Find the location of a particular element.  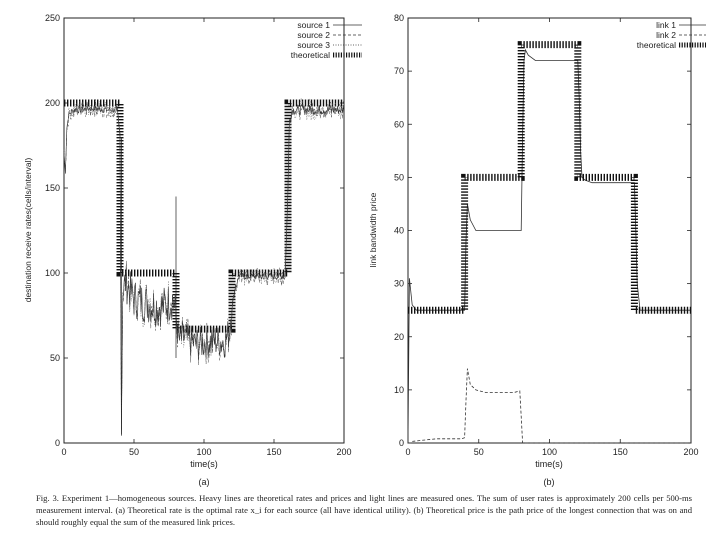

legend-label-source-3: source 3 is located at coordinates (313, 45).